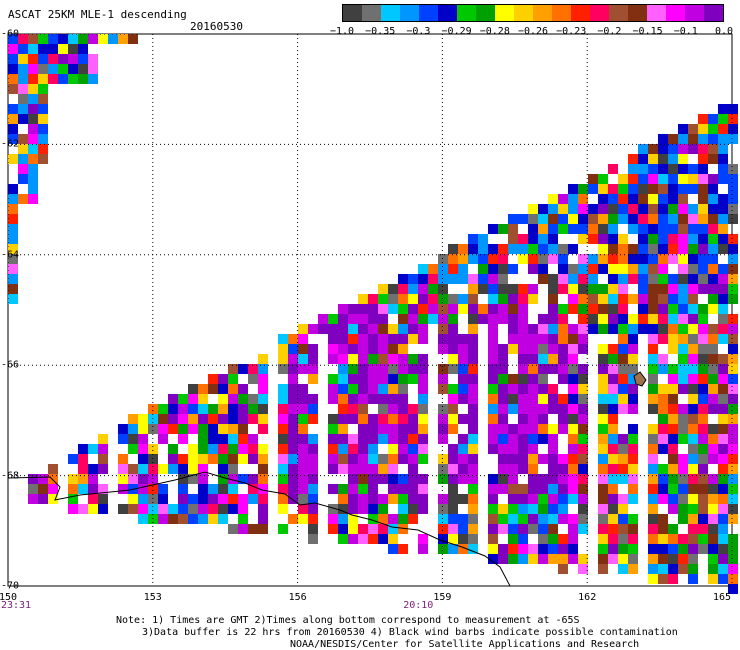 This screenshot has height=650, width=740. What do you see at coordinates (380, 31) in the screenshot?
I see `colorbar-tick-label: −0.35` at bounding box center [380, 31].